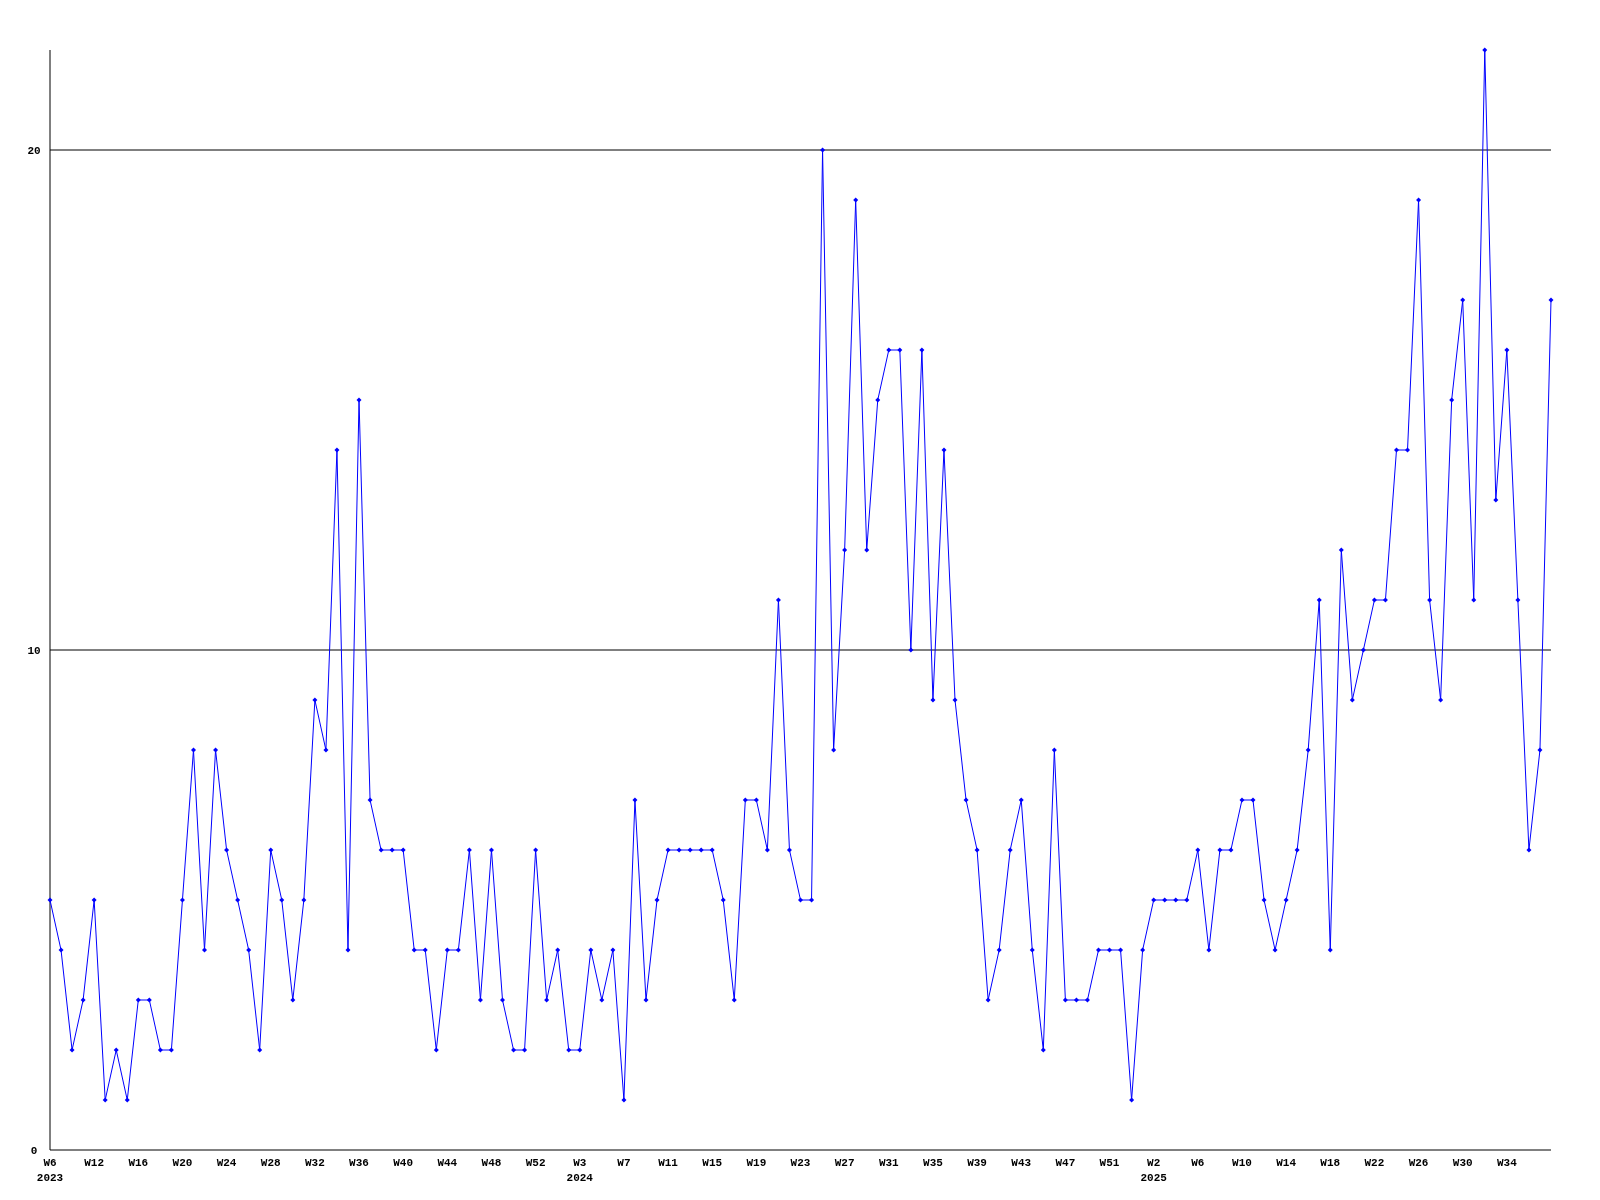  What do you see at coordinates (34, 150) in the screenshot?
I see `y-tick-label: 20` at bounding box center [34, 150].